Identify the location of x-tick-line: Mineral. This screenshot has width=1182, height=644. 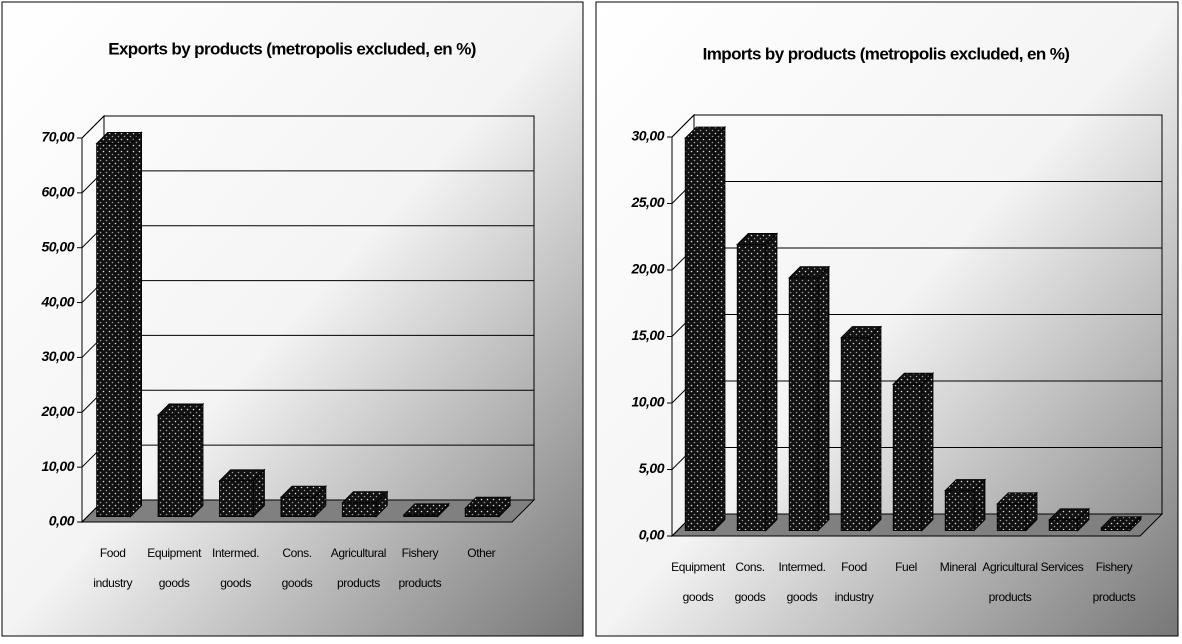
(958, 567).